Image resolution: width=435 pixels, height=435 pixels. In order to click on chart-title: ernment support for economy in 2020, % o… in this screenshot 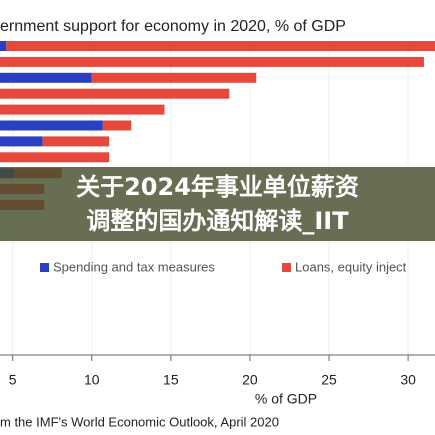, I will do `click(173, 26)`.